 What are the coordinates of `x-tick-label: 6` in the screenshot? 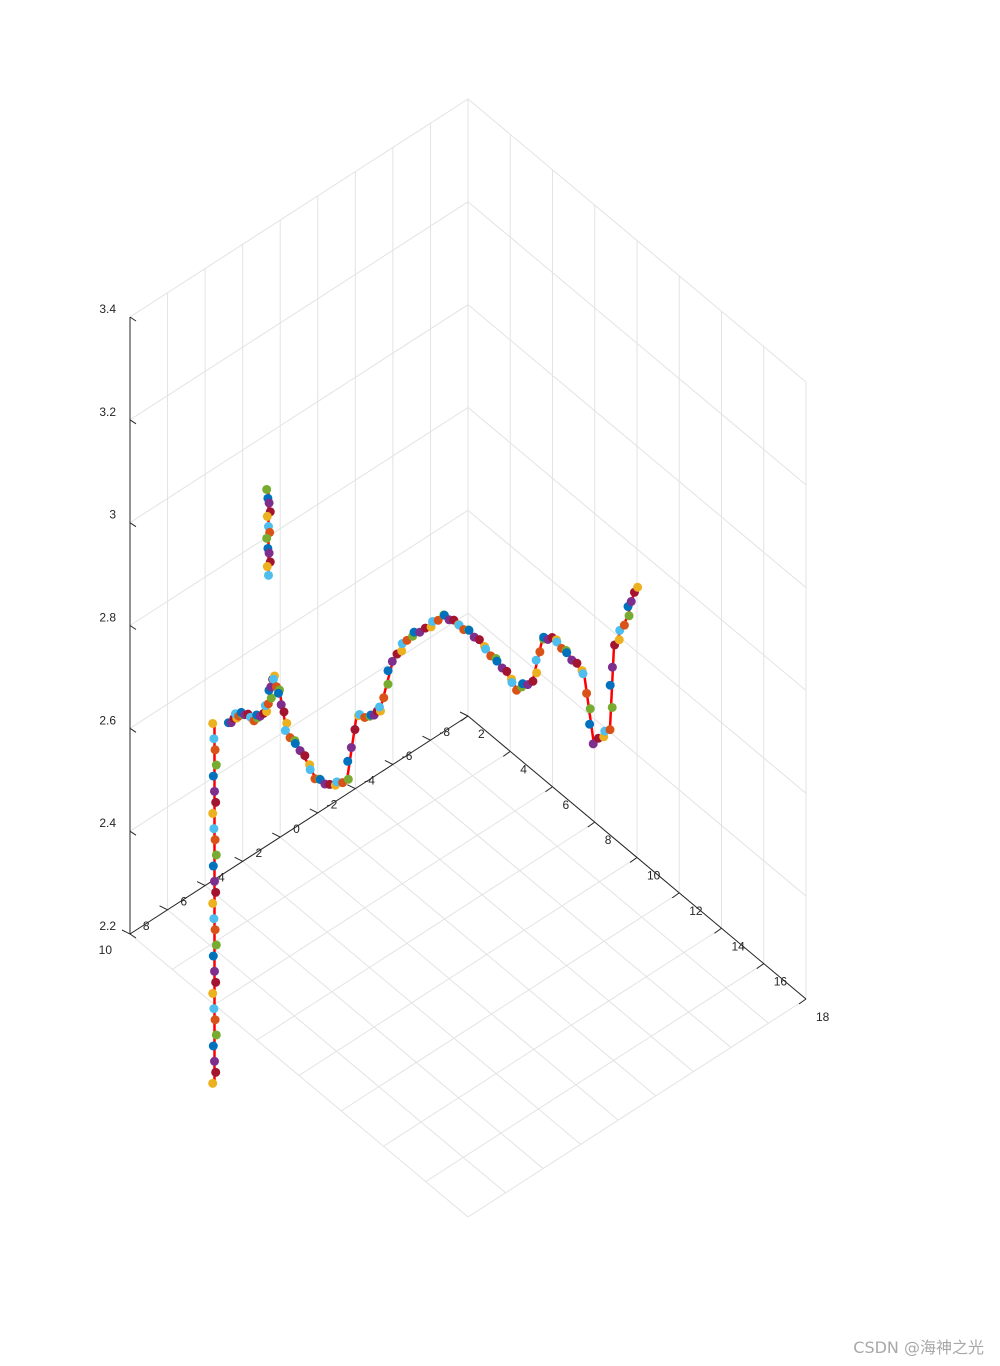 It's located at (566, 805).